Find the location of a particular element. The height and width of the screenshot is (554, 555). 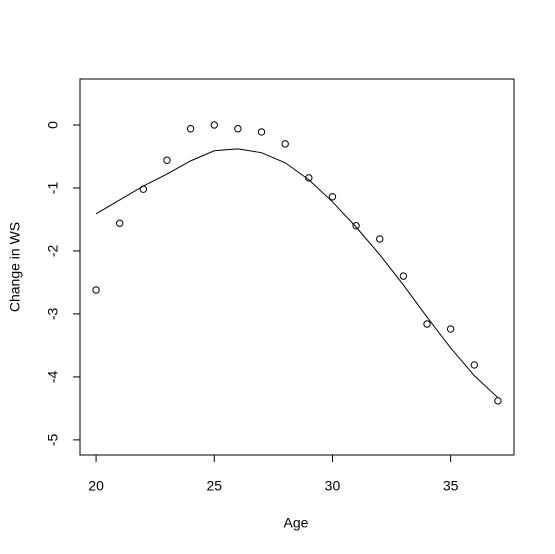

x-axis-label: Age is located at coordinates (296, 523).